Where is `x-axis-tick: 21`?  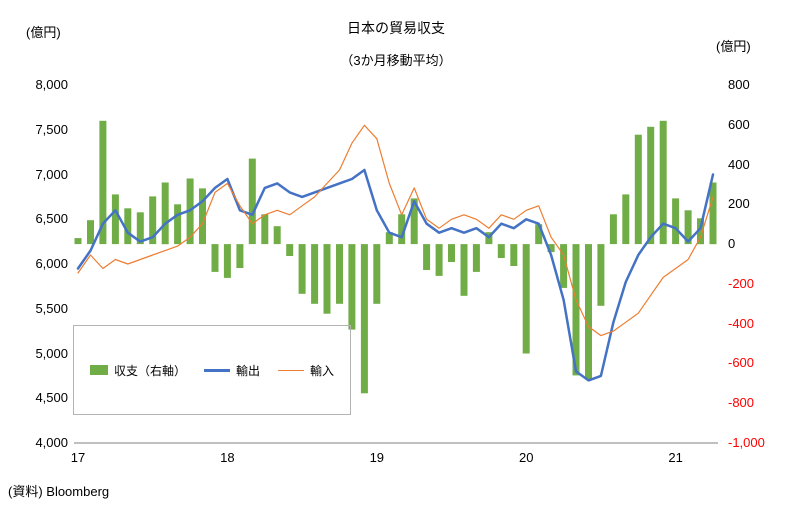
x-axis-tick: 21 is located at coordinates (675, 457).